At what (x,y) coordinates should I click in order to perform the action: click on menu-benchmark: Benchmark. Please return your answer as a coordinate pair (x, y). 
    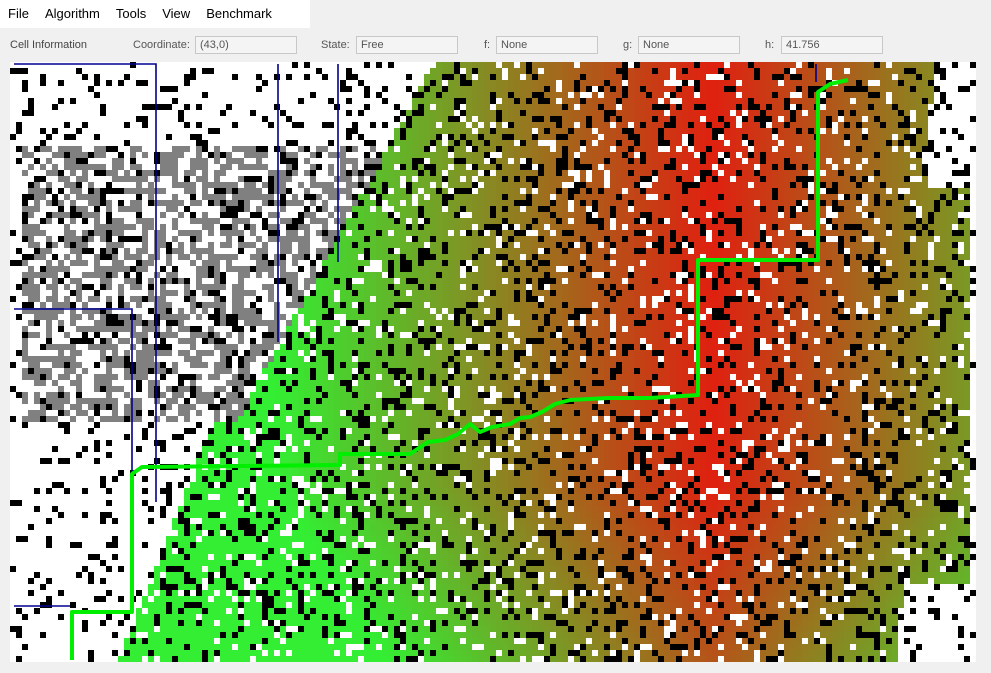
    Looking at the image, I should click on (239, 13).